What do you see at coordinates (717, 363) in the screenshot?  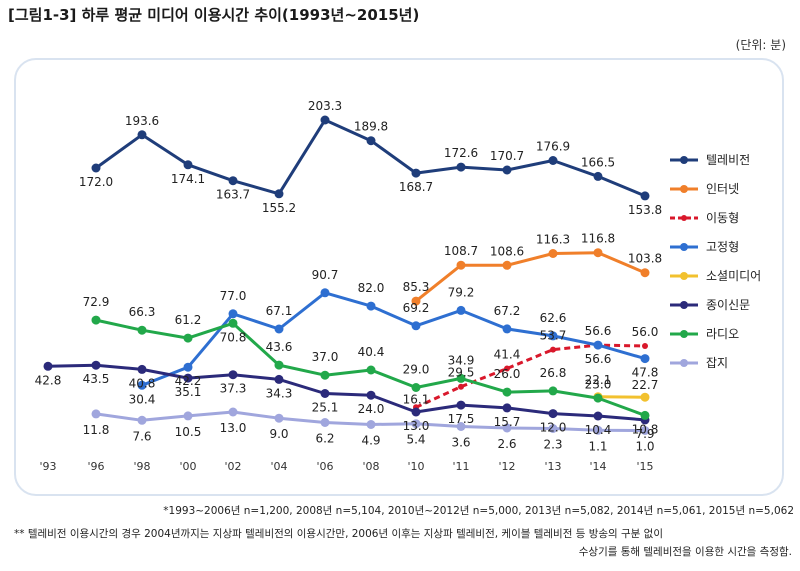 I see `legend-label: 잡지` at bounding box center [717, 363].